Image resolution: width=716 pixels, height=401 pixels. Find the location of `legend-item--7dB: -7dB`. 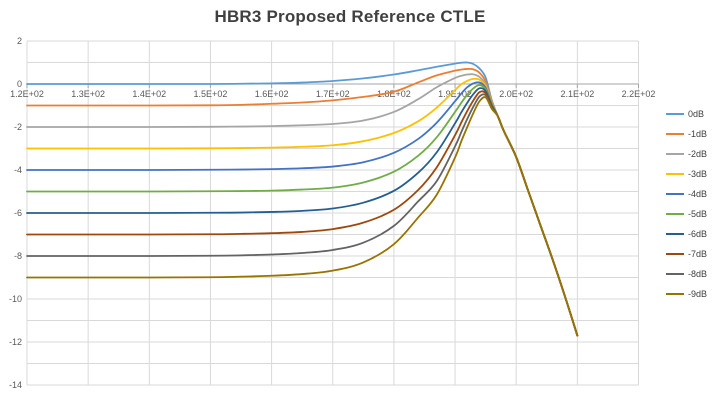

legend-item--7dB: -7dB is located at coordinates (691, 254).